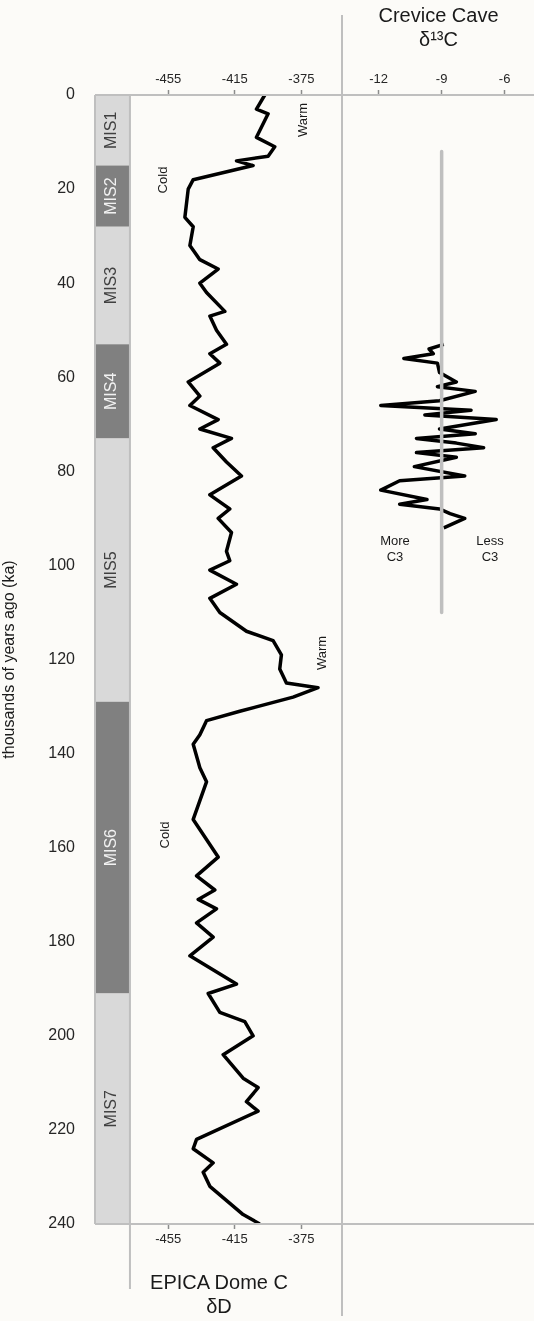 The image size is (534, 1321). I want to click on y-tick-label: 0, so click(71, 94).